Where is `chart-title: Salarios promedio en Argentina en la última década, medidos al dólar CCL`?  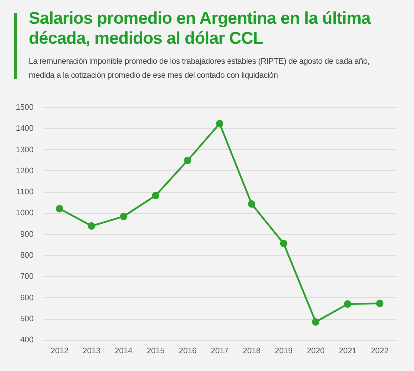
chart-title: Salarios promedio en Argentina en la última década, medidos al dólar CCL is located at coordinates (200, 29).